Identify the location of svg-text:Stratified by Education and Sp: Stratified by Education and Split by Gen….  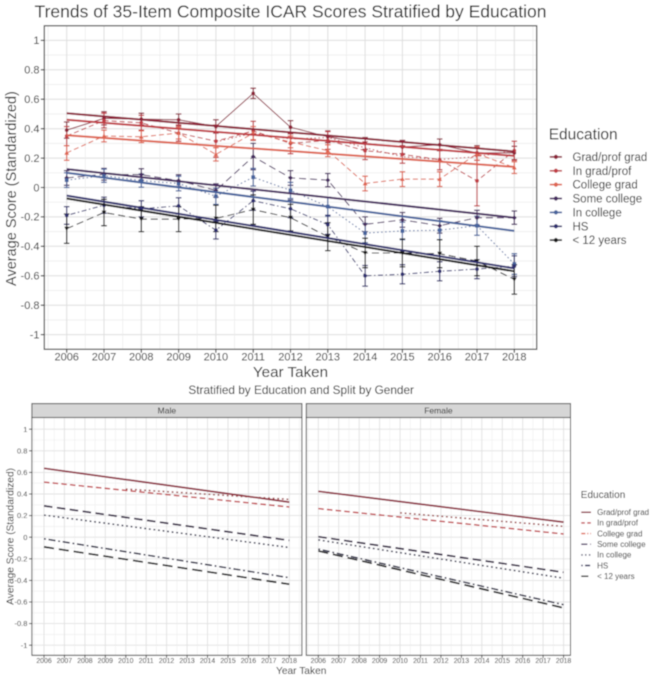
(301, 390).